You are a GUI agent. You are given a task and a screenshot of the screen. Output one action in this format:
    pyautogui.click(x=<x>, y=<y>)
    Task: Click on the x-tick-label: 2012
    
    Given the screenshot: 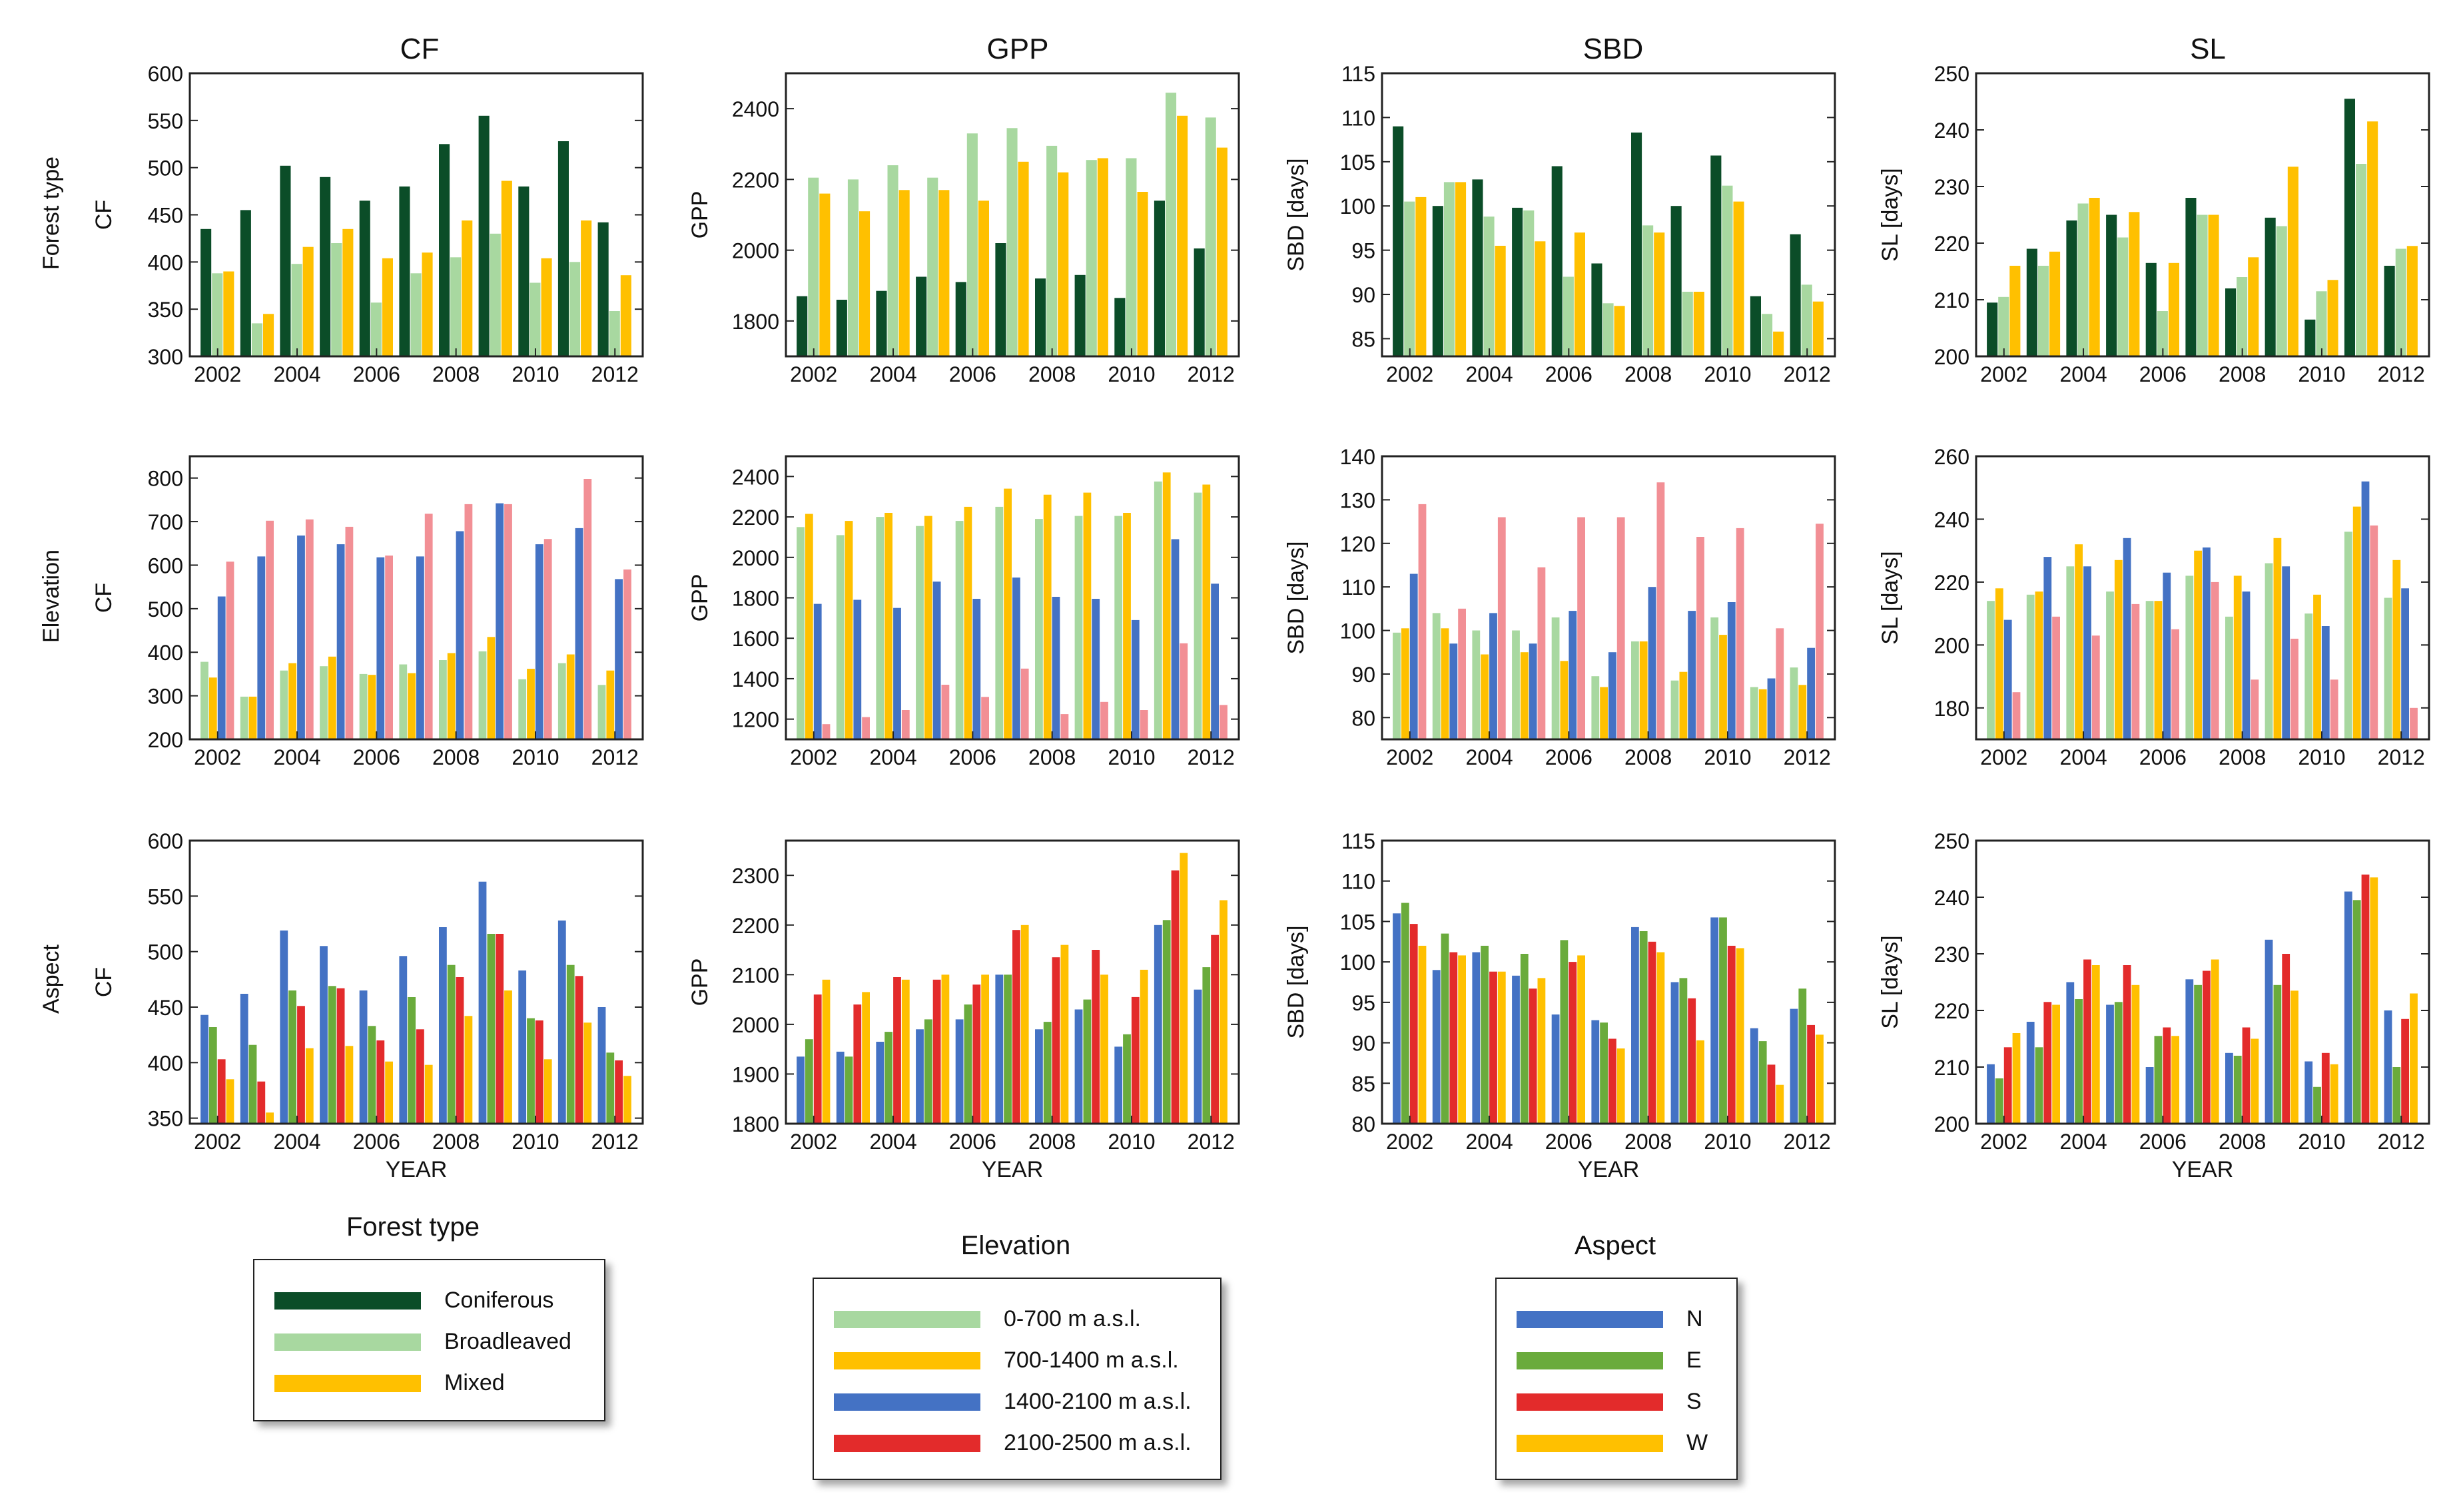 What is the action you would take?
    pyautogui.click(x=615, y=1142)
    